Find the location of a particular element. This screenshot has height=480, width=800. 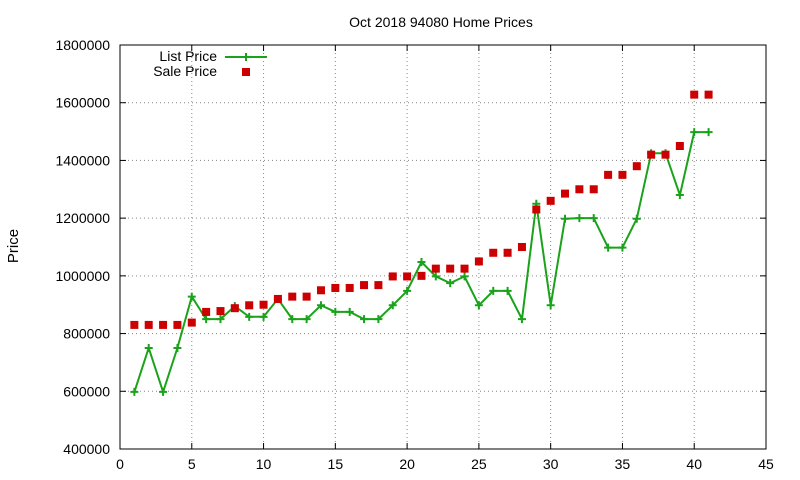

y-tick-label: 1000000 is located at coordinates (82, 276).